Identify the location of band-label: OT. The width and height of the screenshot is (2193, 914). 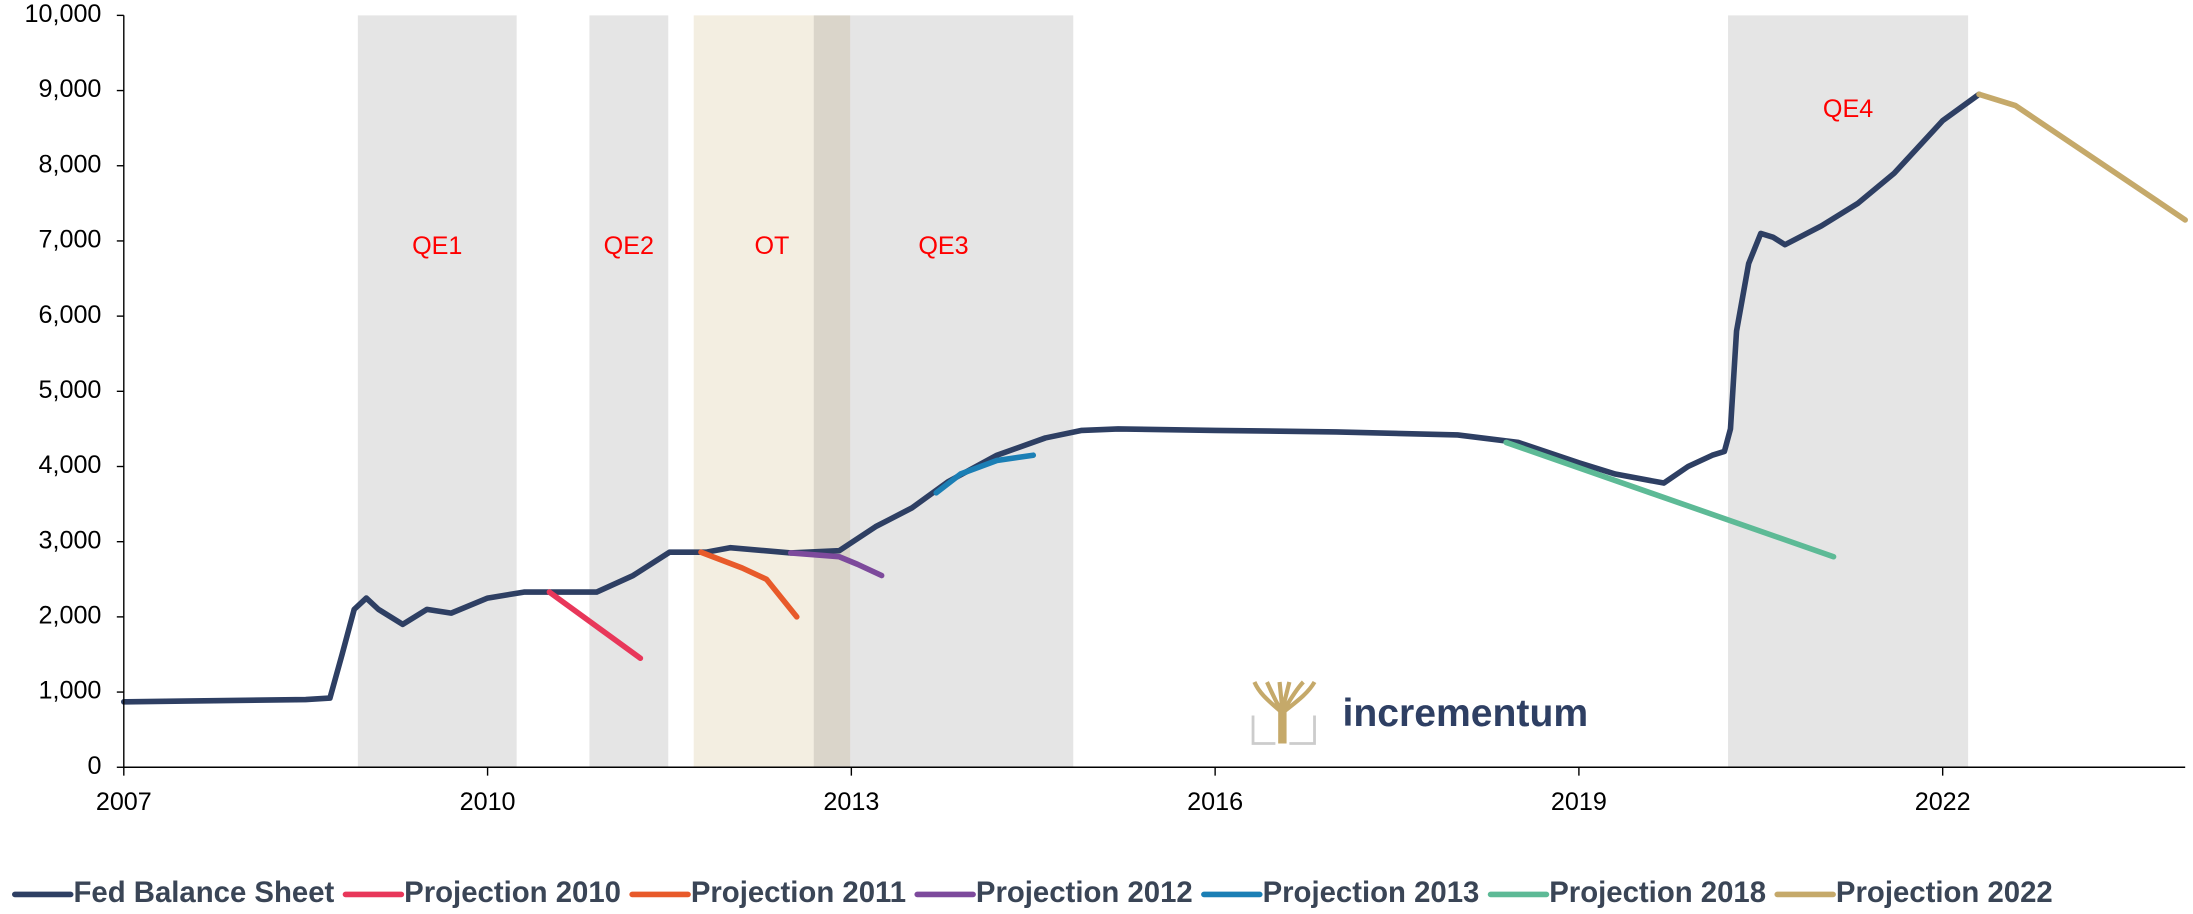
(771, 246).